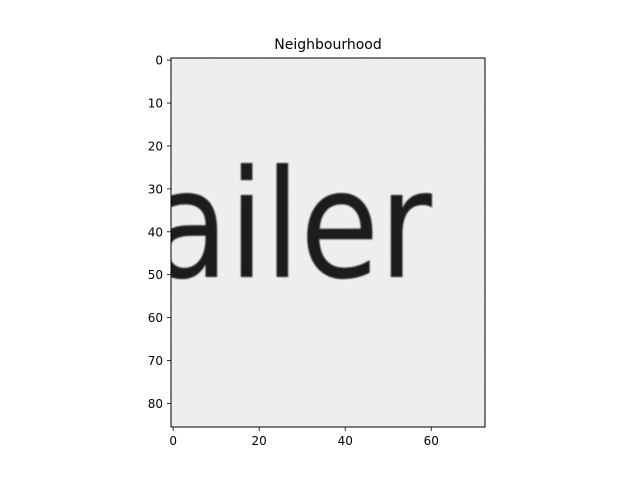  What do you see at coordinates (159, 61) in the screenshot?
I see `y-tick-label: 0` at bounding box center [159, 61].